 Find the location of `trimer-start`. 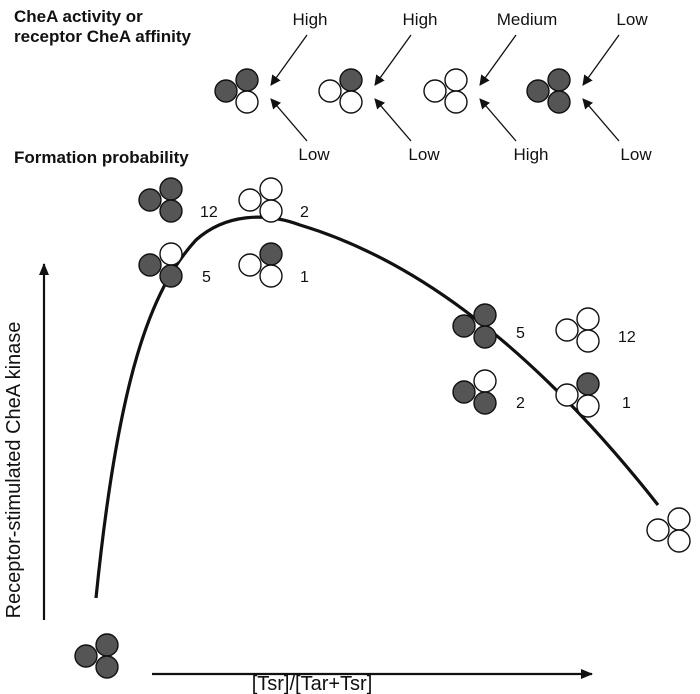

trimer-start is located at coordinates (96, 656).